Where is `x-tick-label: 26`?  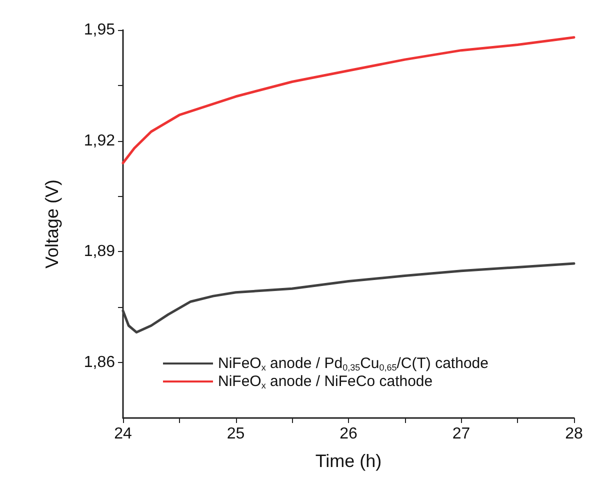 x-tick-label: 26 is located at coordinates (349, 434).